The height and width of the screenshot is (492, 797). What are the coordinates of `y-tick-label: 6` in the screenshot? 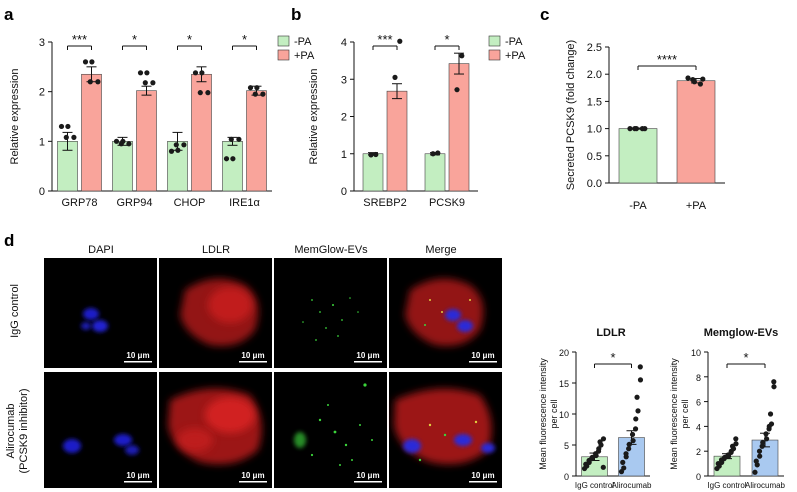 It's located at (698, 403).